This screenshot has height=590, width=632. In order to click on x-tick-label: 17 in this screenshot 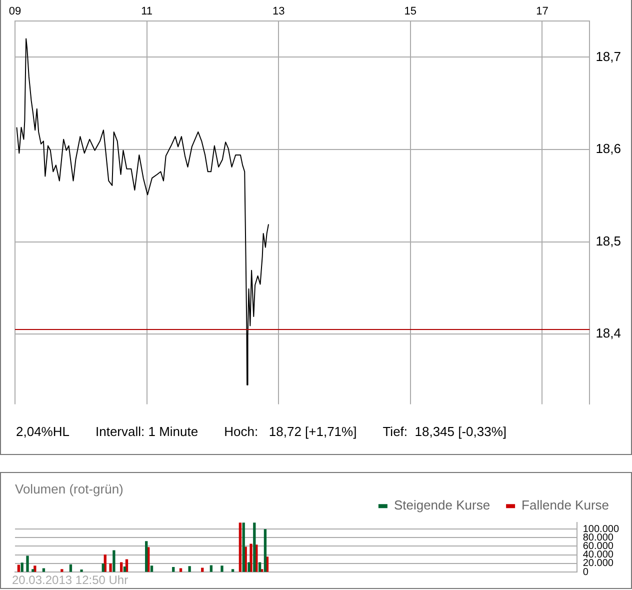, I will do `click(542, 12)`.